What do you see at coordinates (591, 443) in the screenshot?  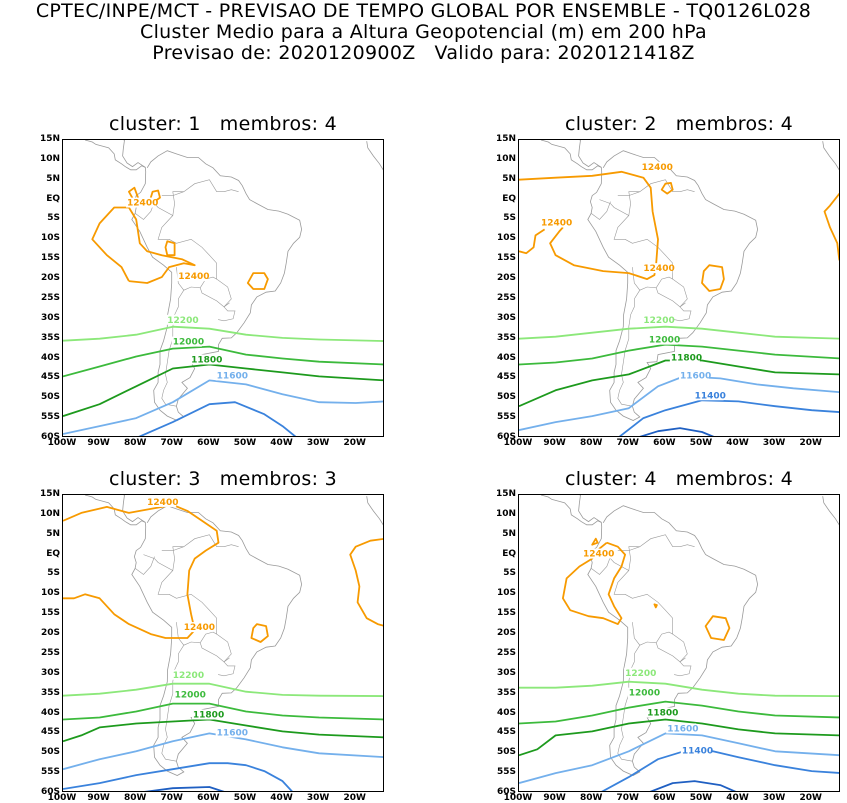 I see `lon-tick-label: 80W` at bounding box center [591, 443].